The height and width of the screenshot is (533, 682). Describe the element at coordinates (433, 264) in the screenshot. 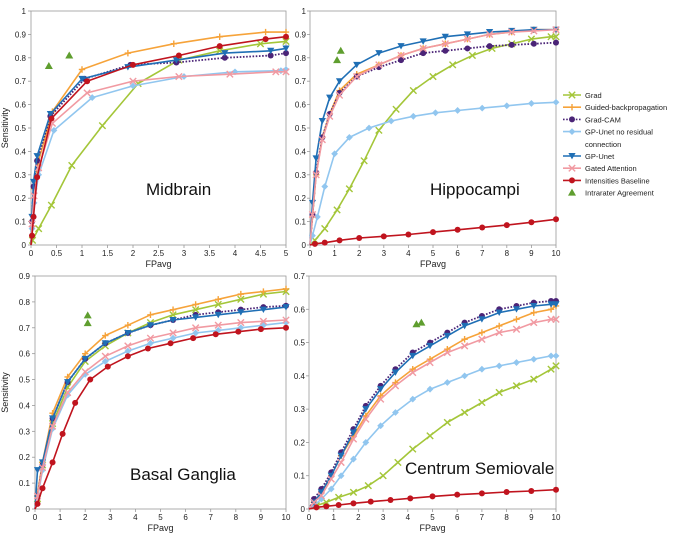

I see `x-axis-label: FPavg` at that location.